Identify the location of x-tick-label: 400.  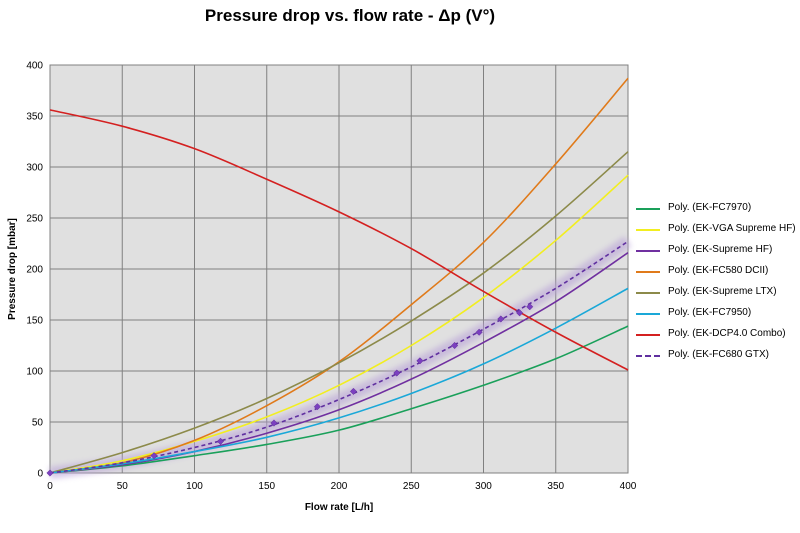
(628, 486).